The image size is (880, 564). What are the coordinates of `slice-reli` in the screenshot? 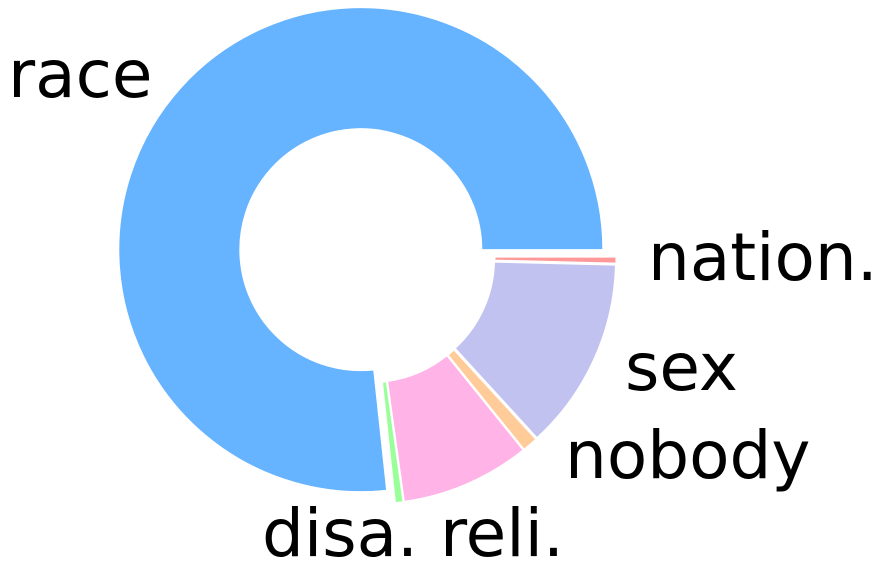 It's located at (455, 428).